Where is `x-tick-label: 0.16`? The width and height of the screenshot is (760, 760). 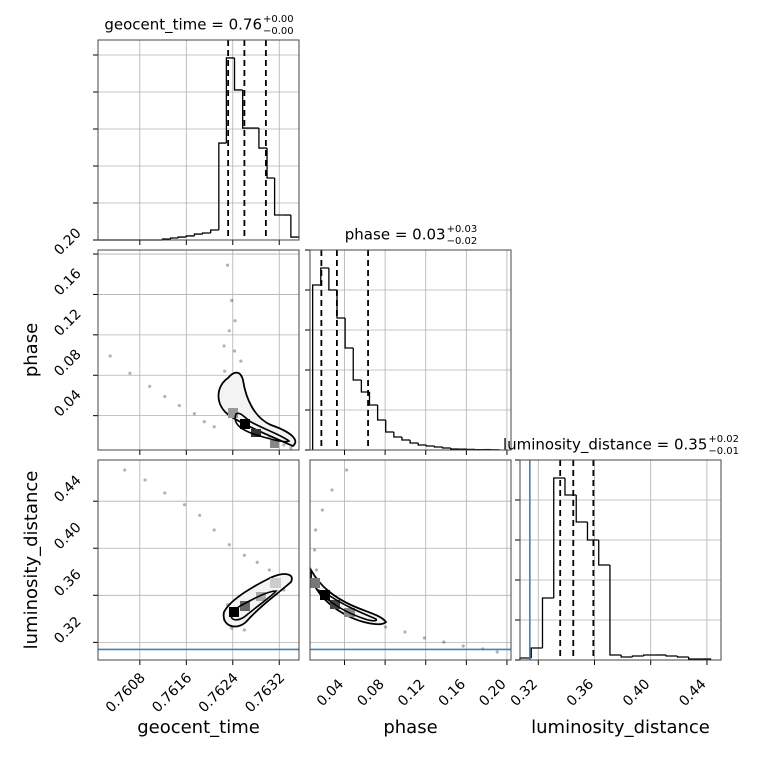 x-tick-label: 0.16 is located at coordinates (452, 692).